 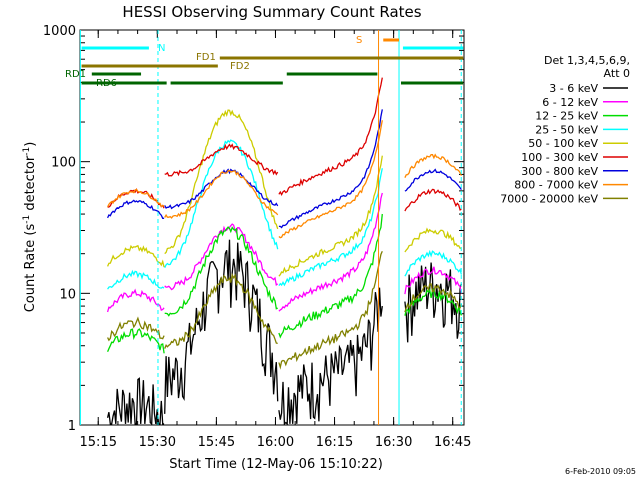 What do you see at coordinates (75, 74) in the screenshot?
I see `flag-label: RD1` at bounding box center [75, 74].